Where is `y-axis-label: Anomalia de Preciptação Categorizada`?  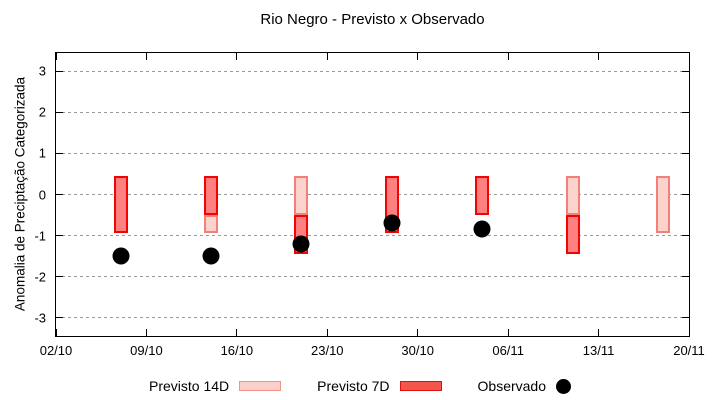
y-axis-label: Anomalia de Preciptação Categorizada is located at coordinates (20, 194).